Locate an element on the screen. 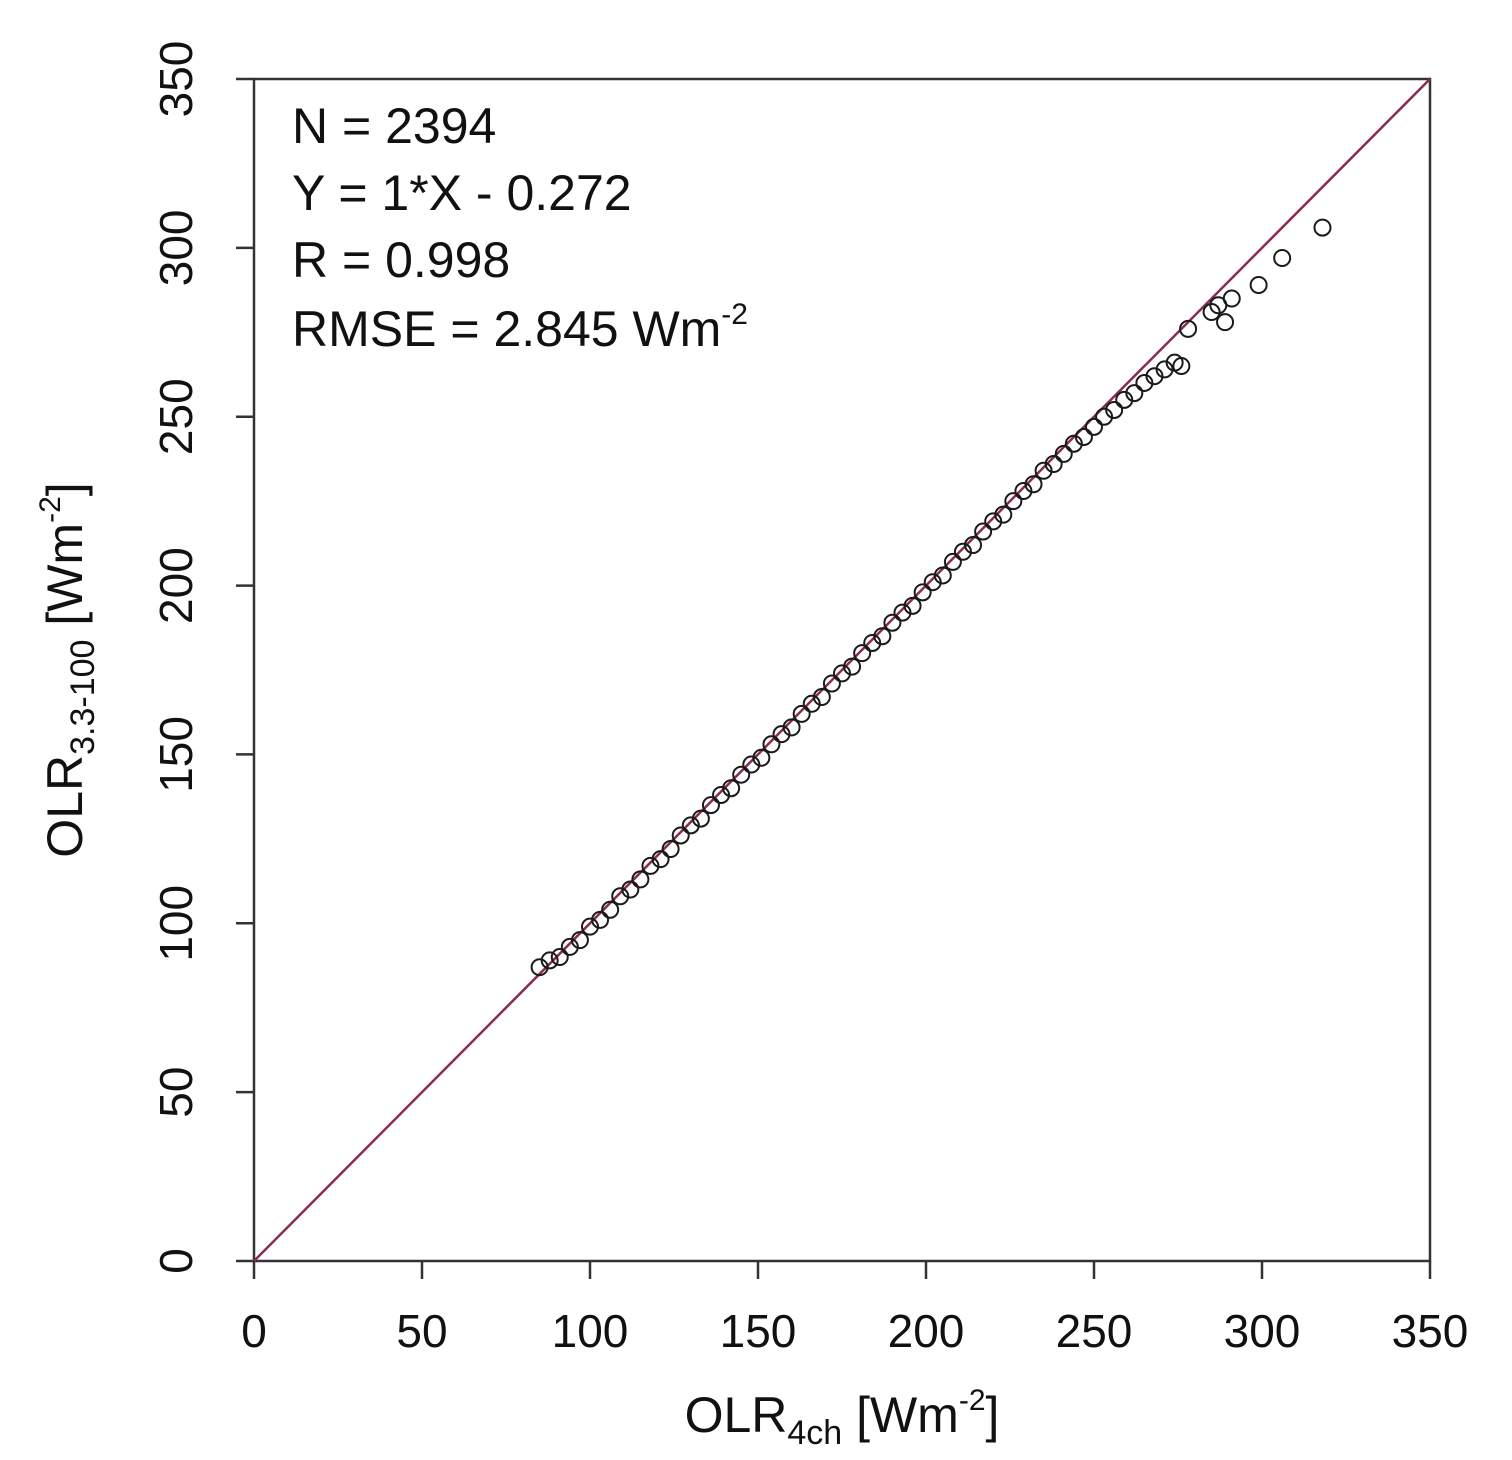 Image resolution: width=1512 pixels, height=1460 pixels. x-tick-label: 0 is located at coordinates (254, 1331).